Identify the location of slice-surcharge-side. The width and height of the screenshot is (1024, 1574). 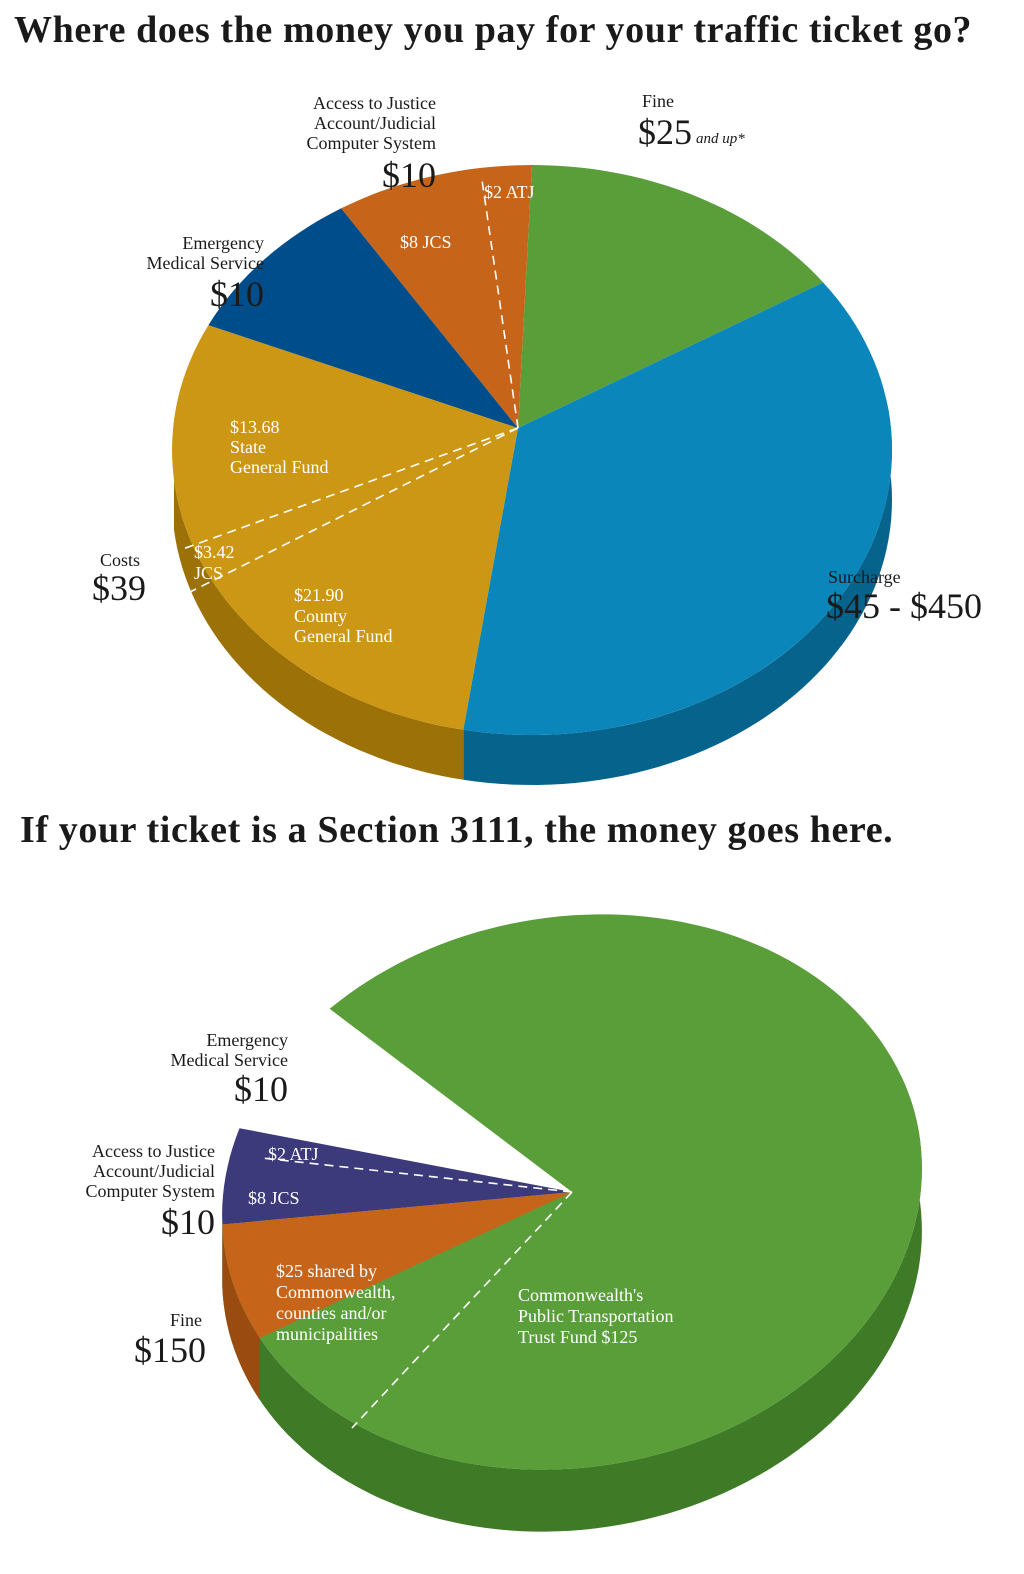
(677, 592).